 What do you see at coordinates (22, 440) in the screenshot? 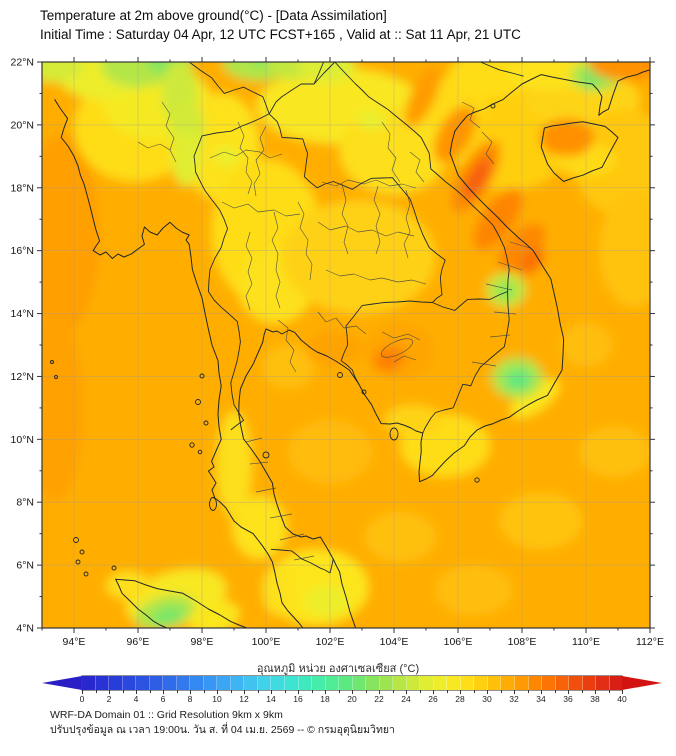
I see `axis-tick-label: 10°N` at bounding box center [22, 440].